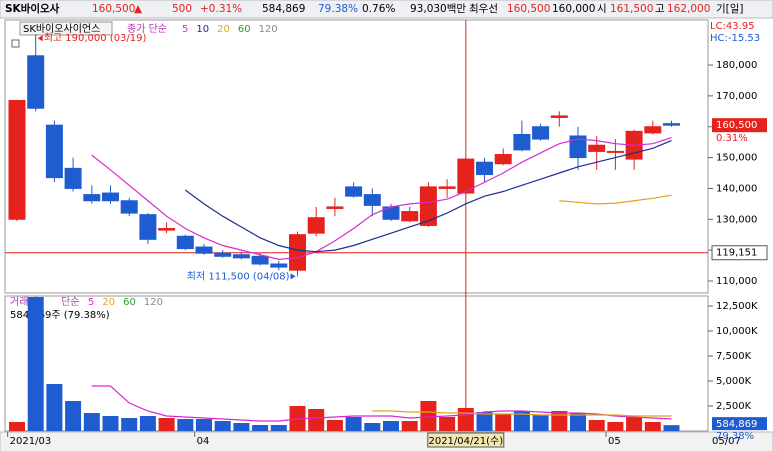  I want to click on high: 162,000, so click(688, 9).